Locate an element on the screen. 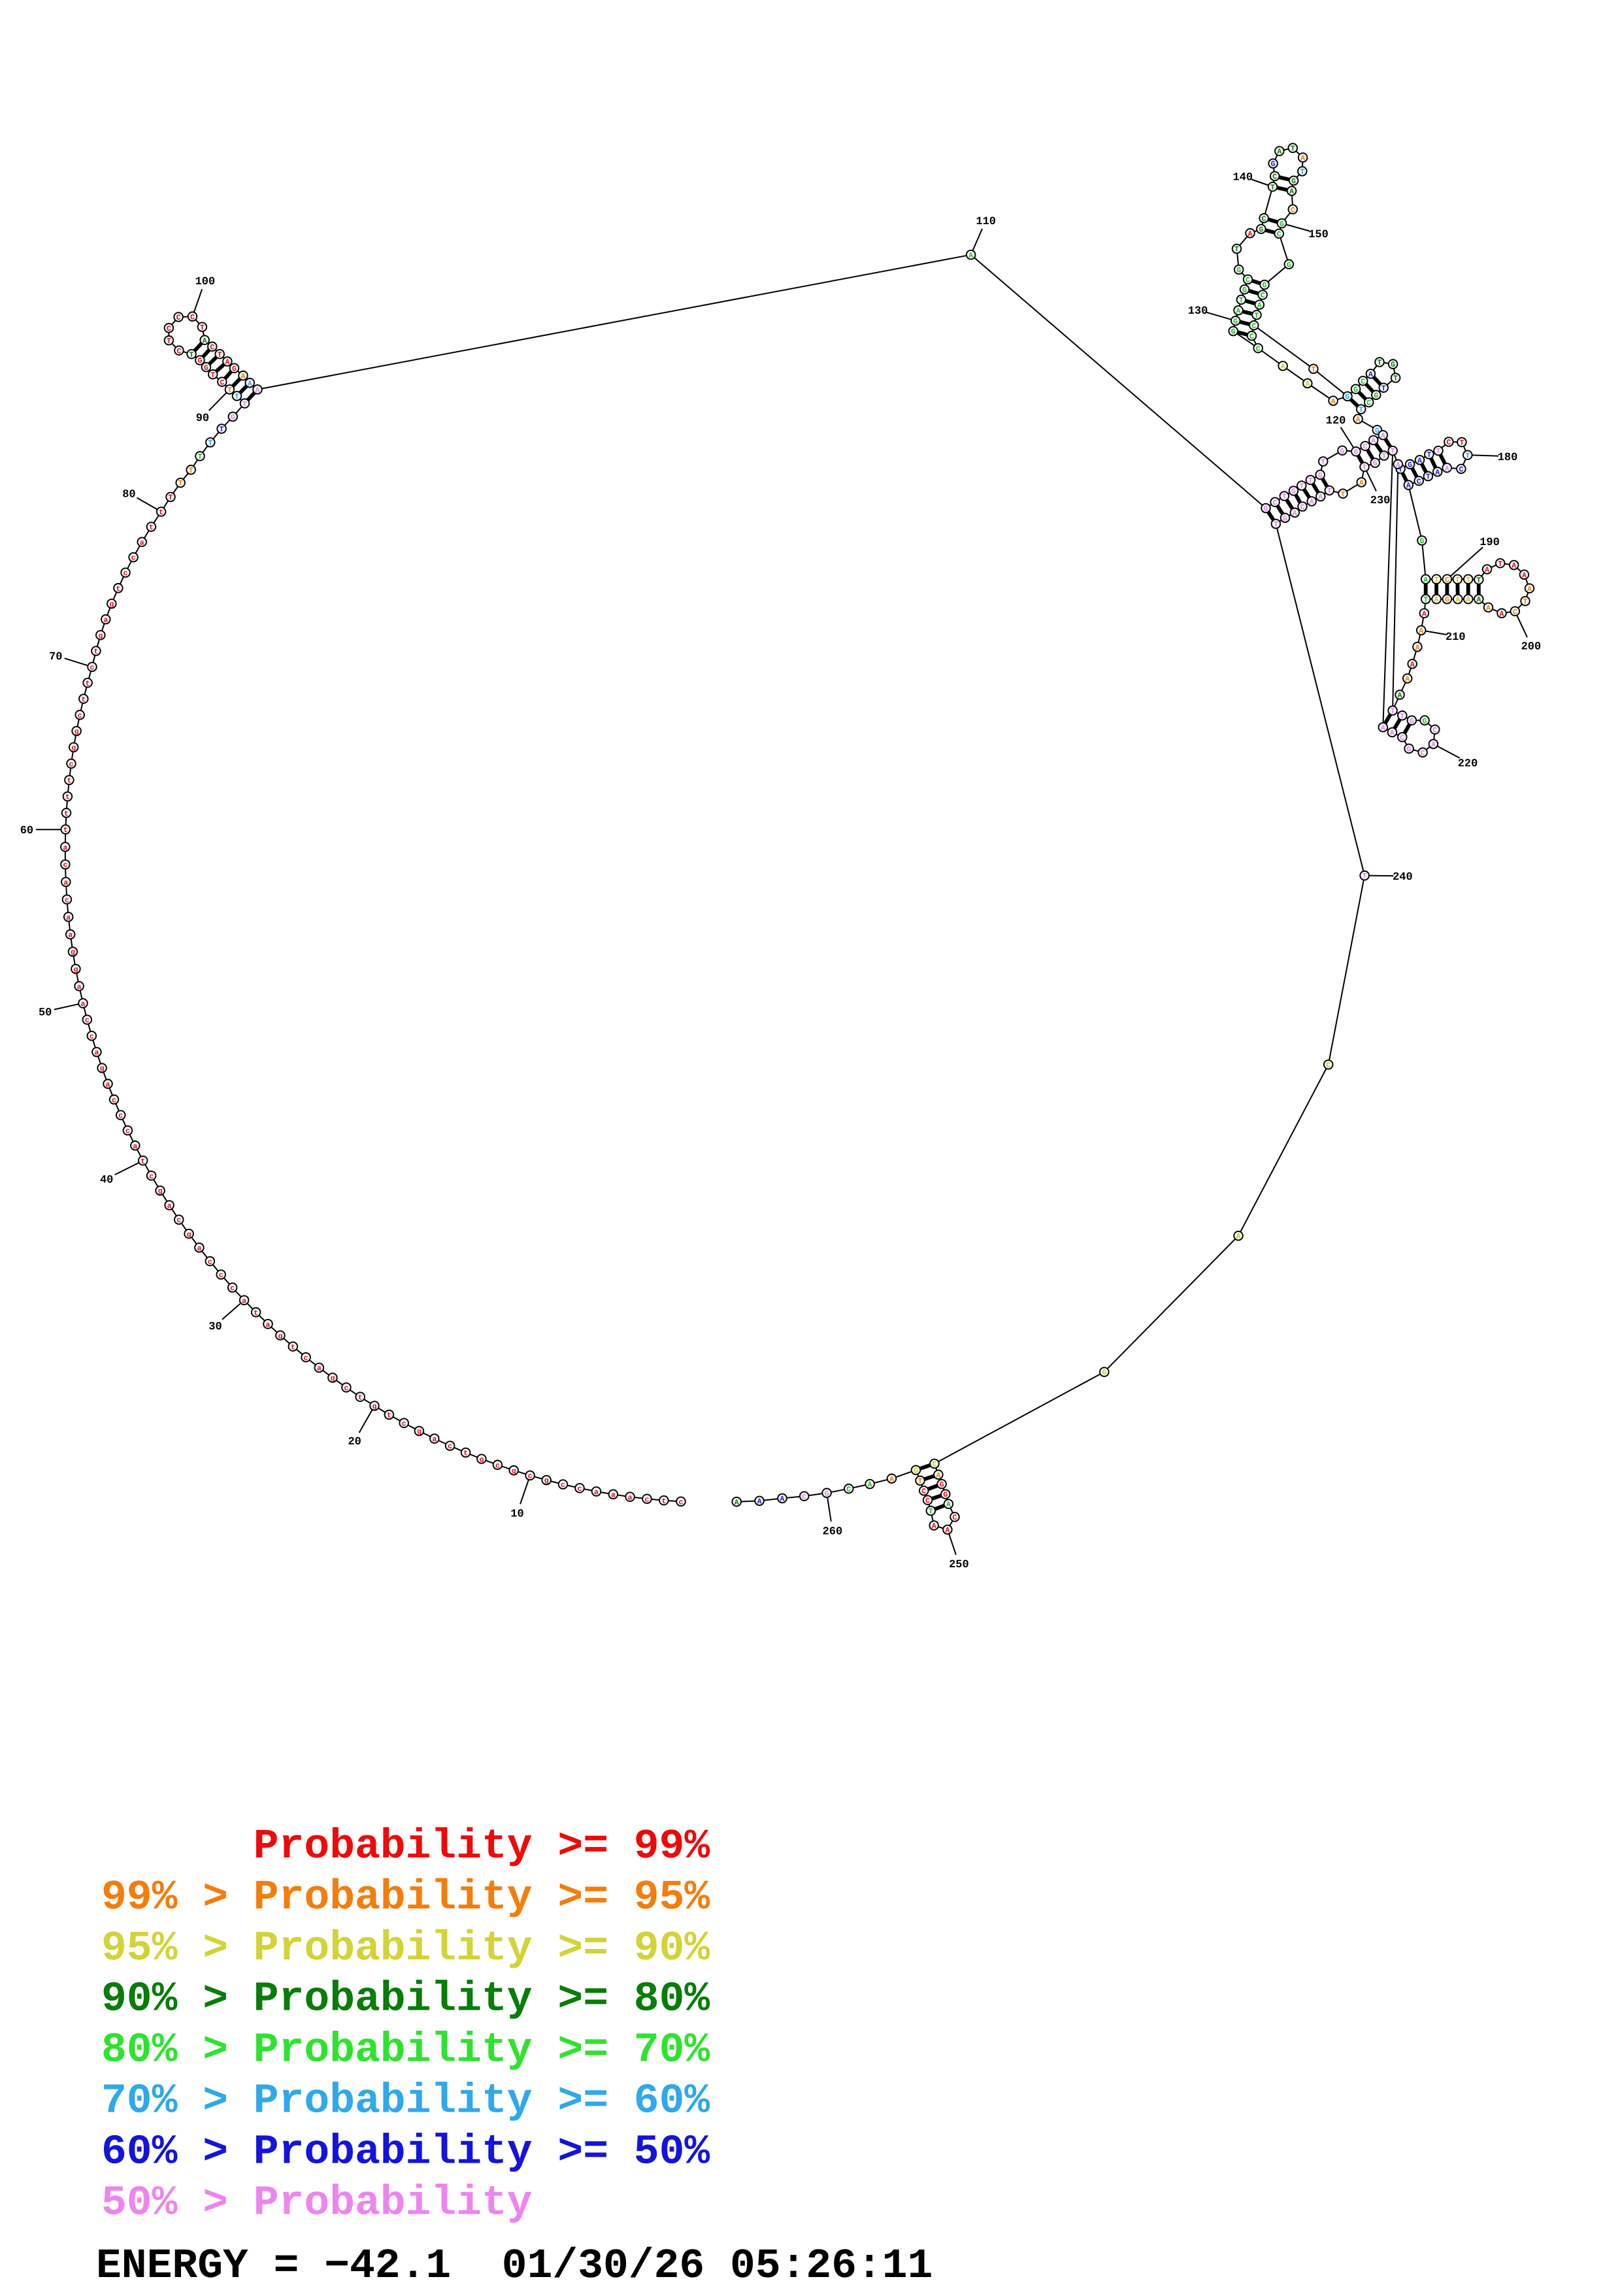 Image resolution: width=1620 pixels, height=2296 pixels. svg-text: 95% > Probability >= 90% is located at coordinates (406, 1948).